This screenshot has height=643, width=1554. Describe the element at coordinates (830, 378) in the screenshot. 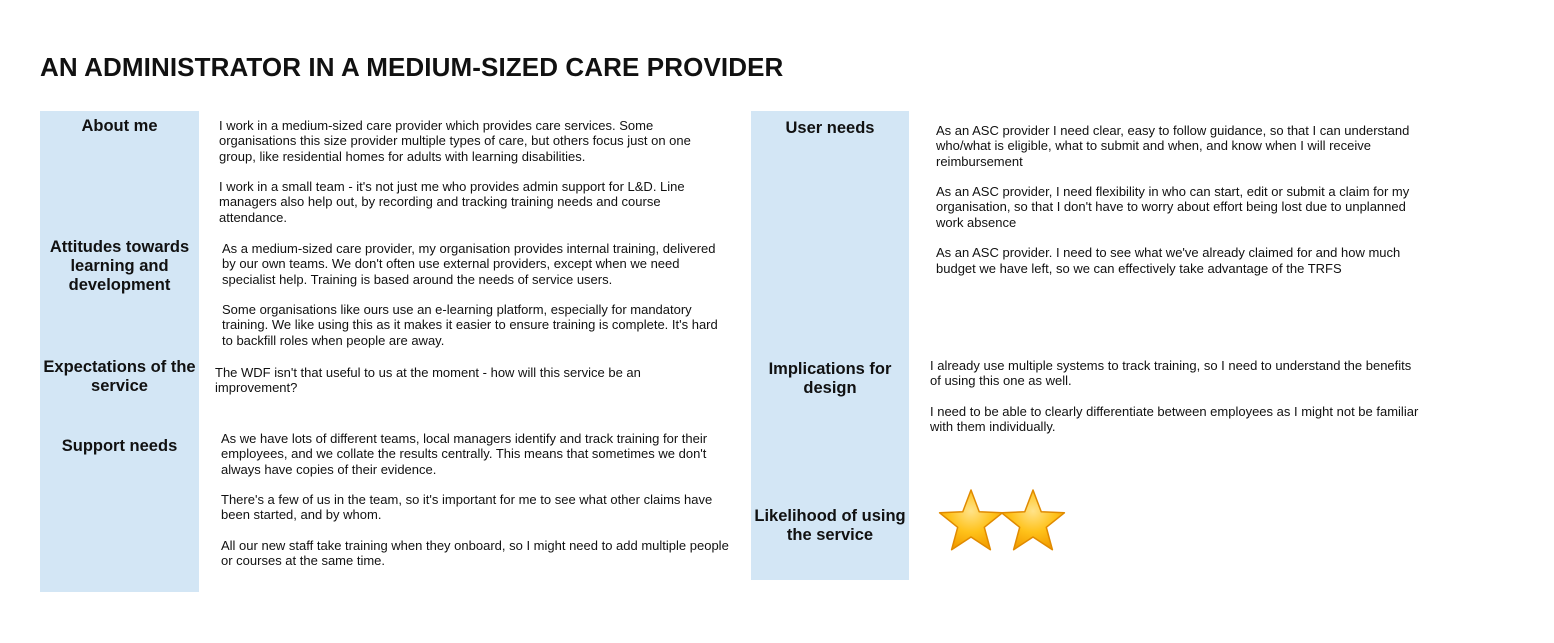

I see `implications-label: Implications for design` at that location.